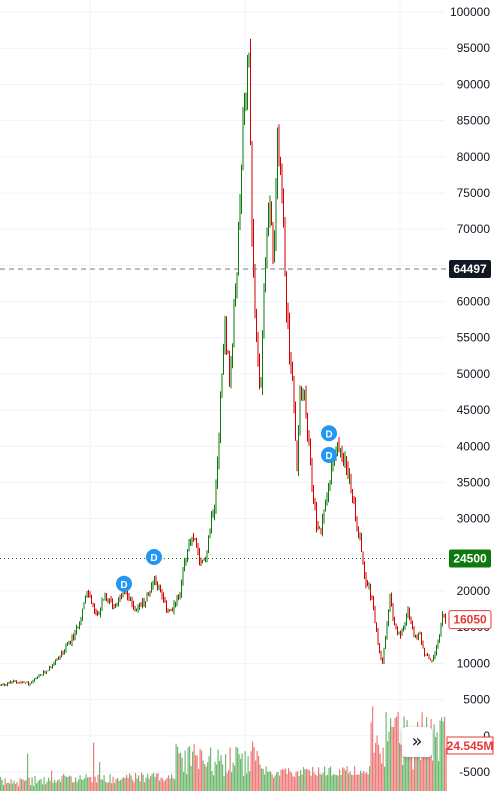  I want to click on y-tick-label: 35000, so click(474, 482).